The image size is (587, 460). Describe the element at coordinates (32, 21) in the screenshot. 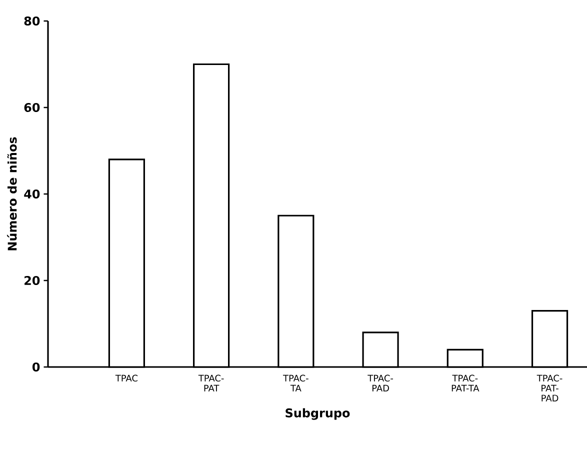

I see `y-tick-label: 80` at that location.